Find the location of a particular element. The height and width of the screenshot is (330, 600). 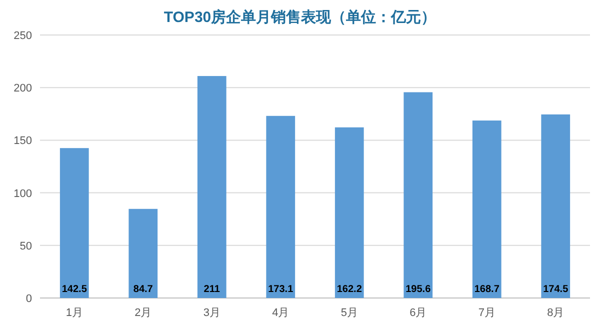

x-tick-label: 6月 is located at coordinates (418, 313).